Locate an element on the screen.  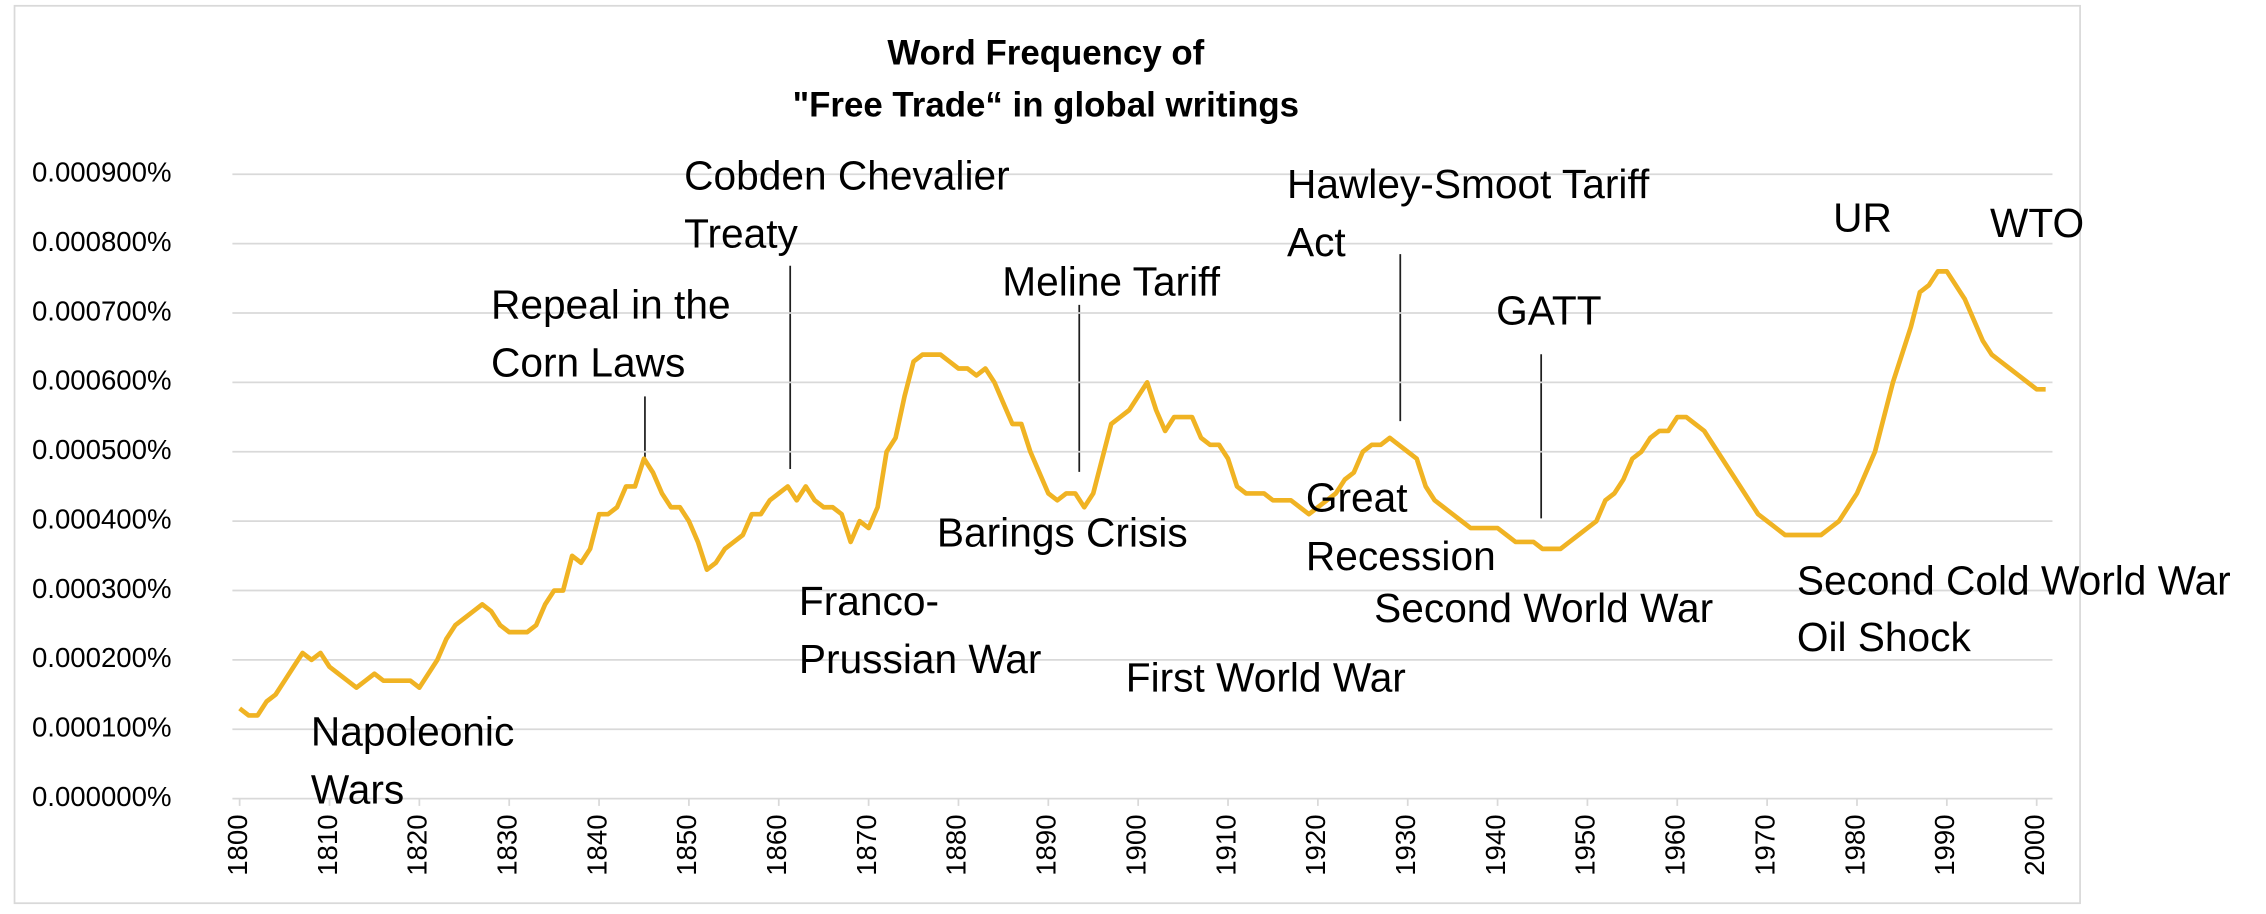
annotation: Treaty is located at coordinates (741, 233).